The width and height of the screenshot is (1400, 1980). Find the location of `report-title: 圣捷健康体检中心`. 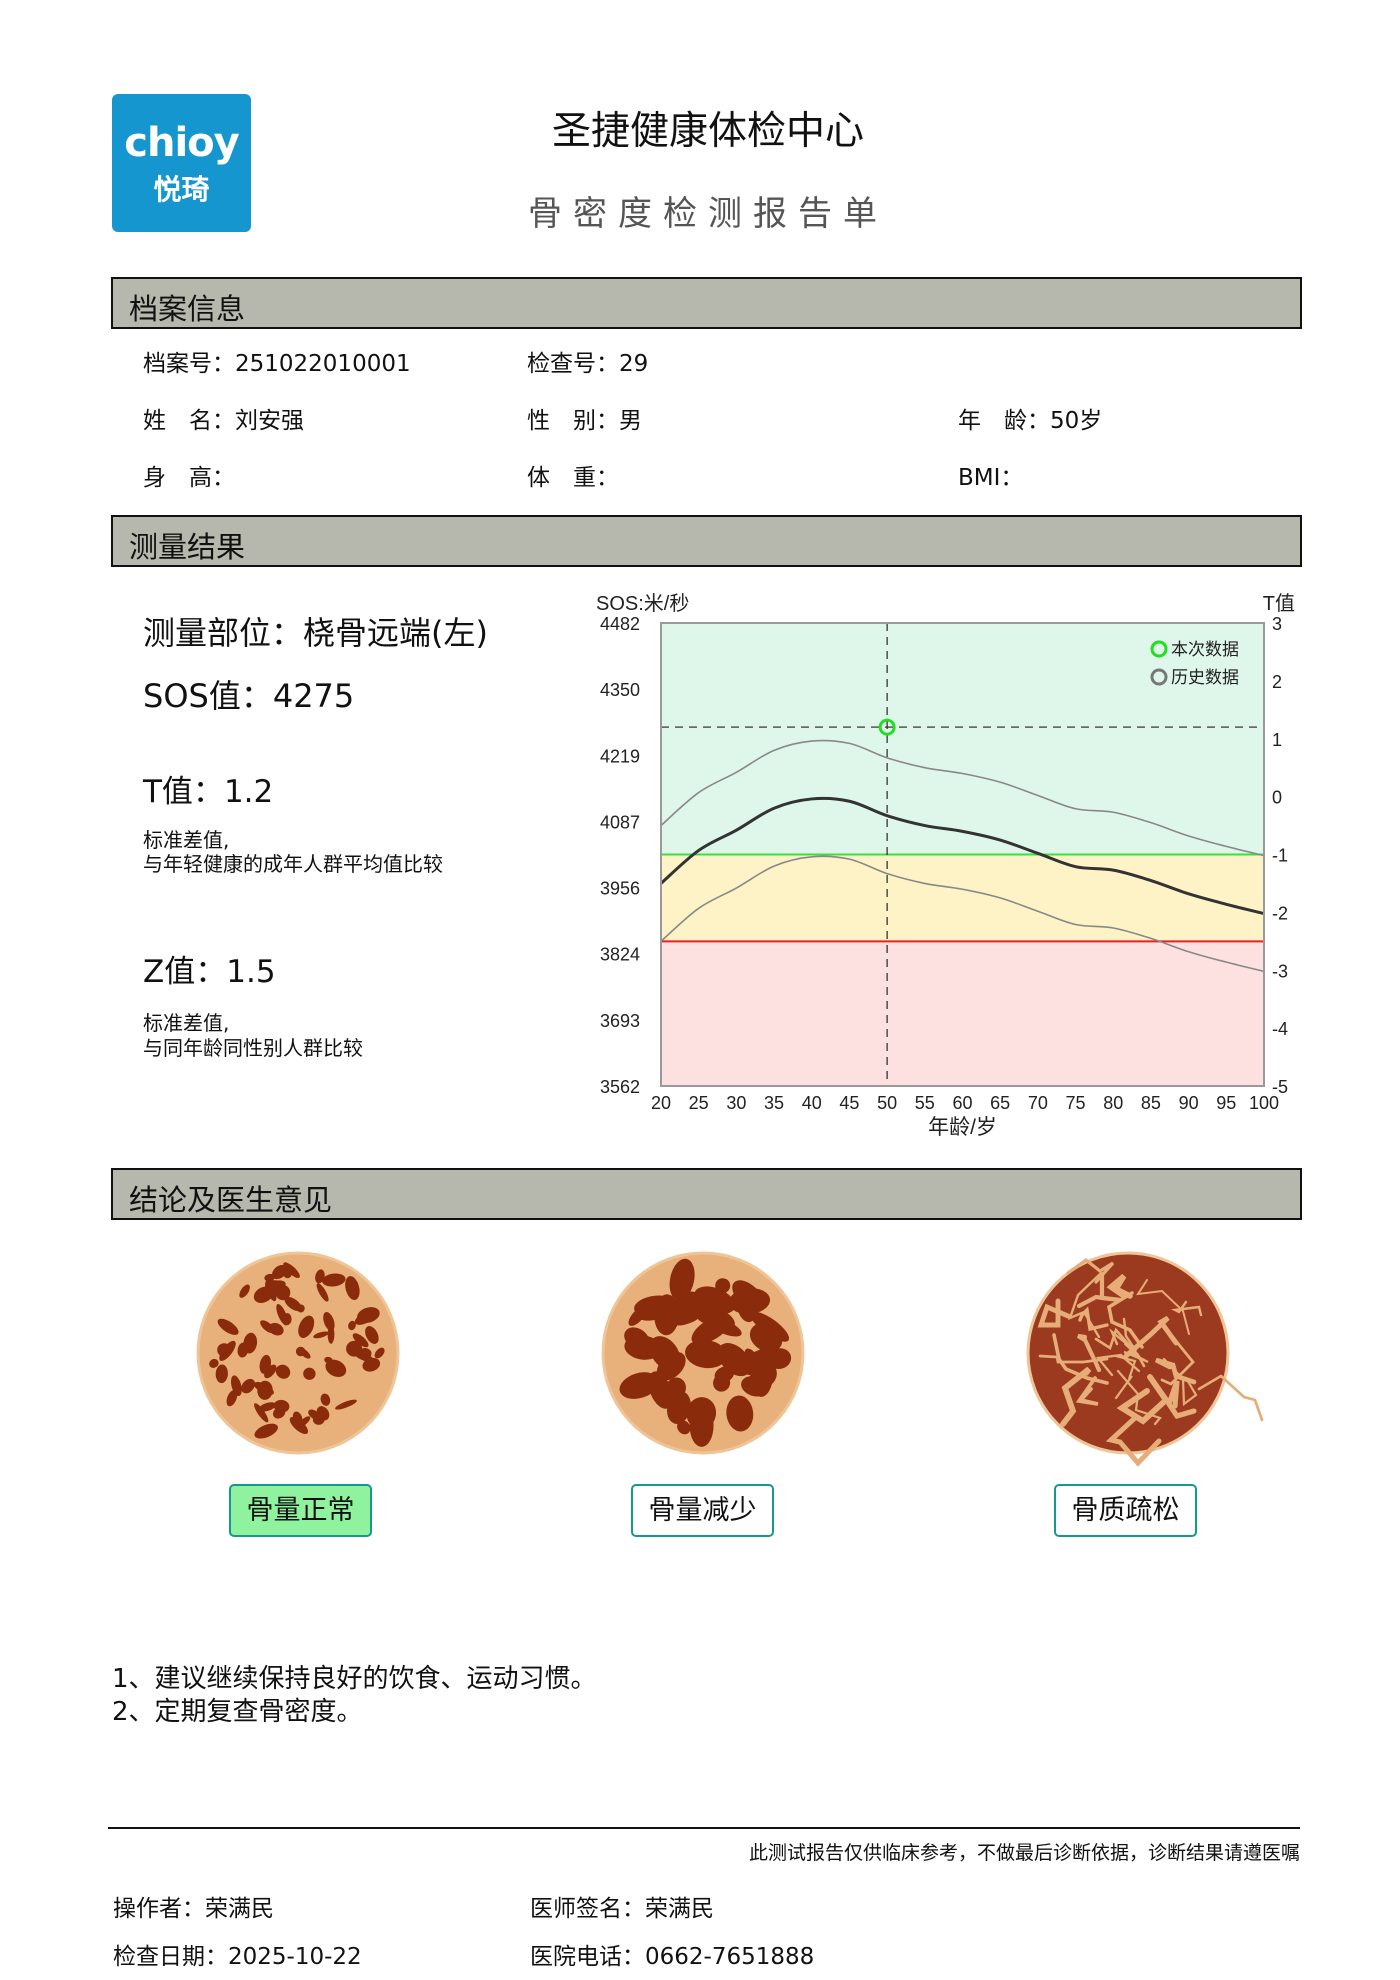

report-title: 圣捷健康体检中心 is located at coordinates (707, 131).